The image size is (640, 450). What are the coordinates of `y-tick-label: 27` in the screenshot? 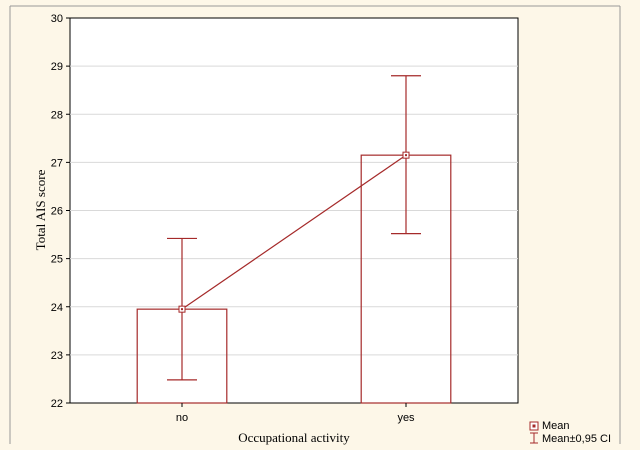 It's located at (57, 163).